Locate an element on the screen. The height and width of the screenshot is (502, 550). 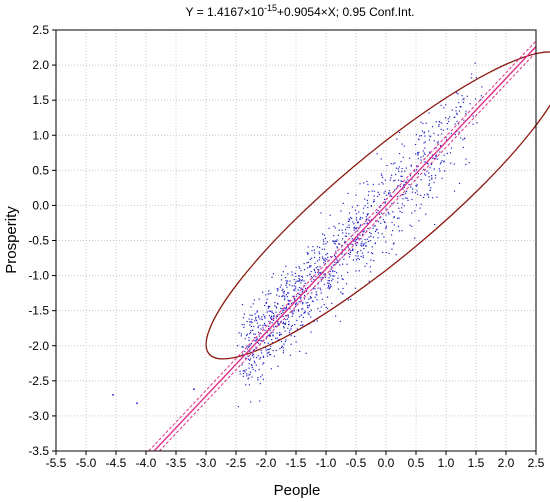
x-tick-label: 0.0 is located at coordinates (386, 463).